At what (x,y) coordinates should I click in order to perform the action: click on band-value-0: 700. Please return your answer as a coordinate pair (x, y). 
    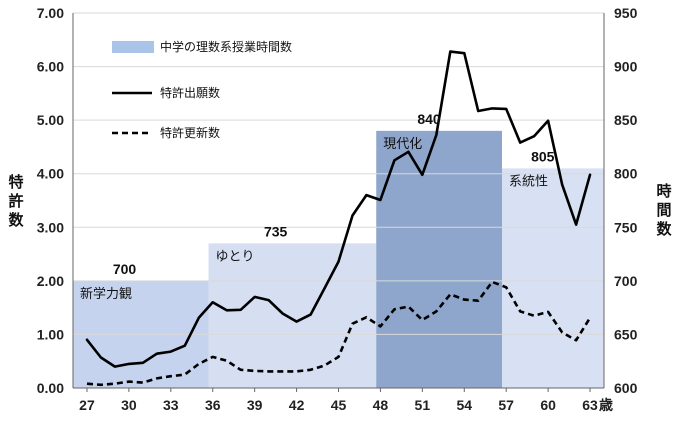
    Looking at the image, I should click on (125, 269).